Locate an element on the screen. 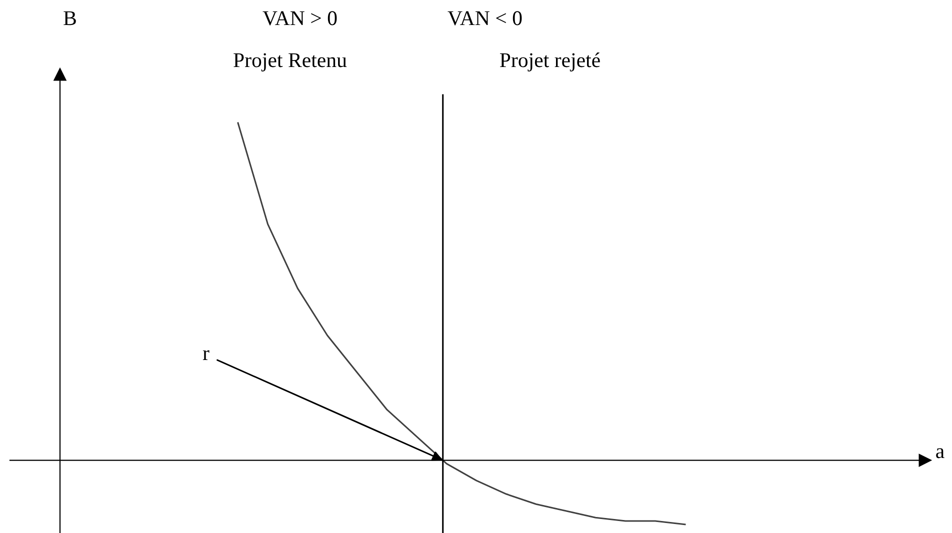 The width and height of the screenshot is (952, 533). text: r is located at coordinates (206, 355).